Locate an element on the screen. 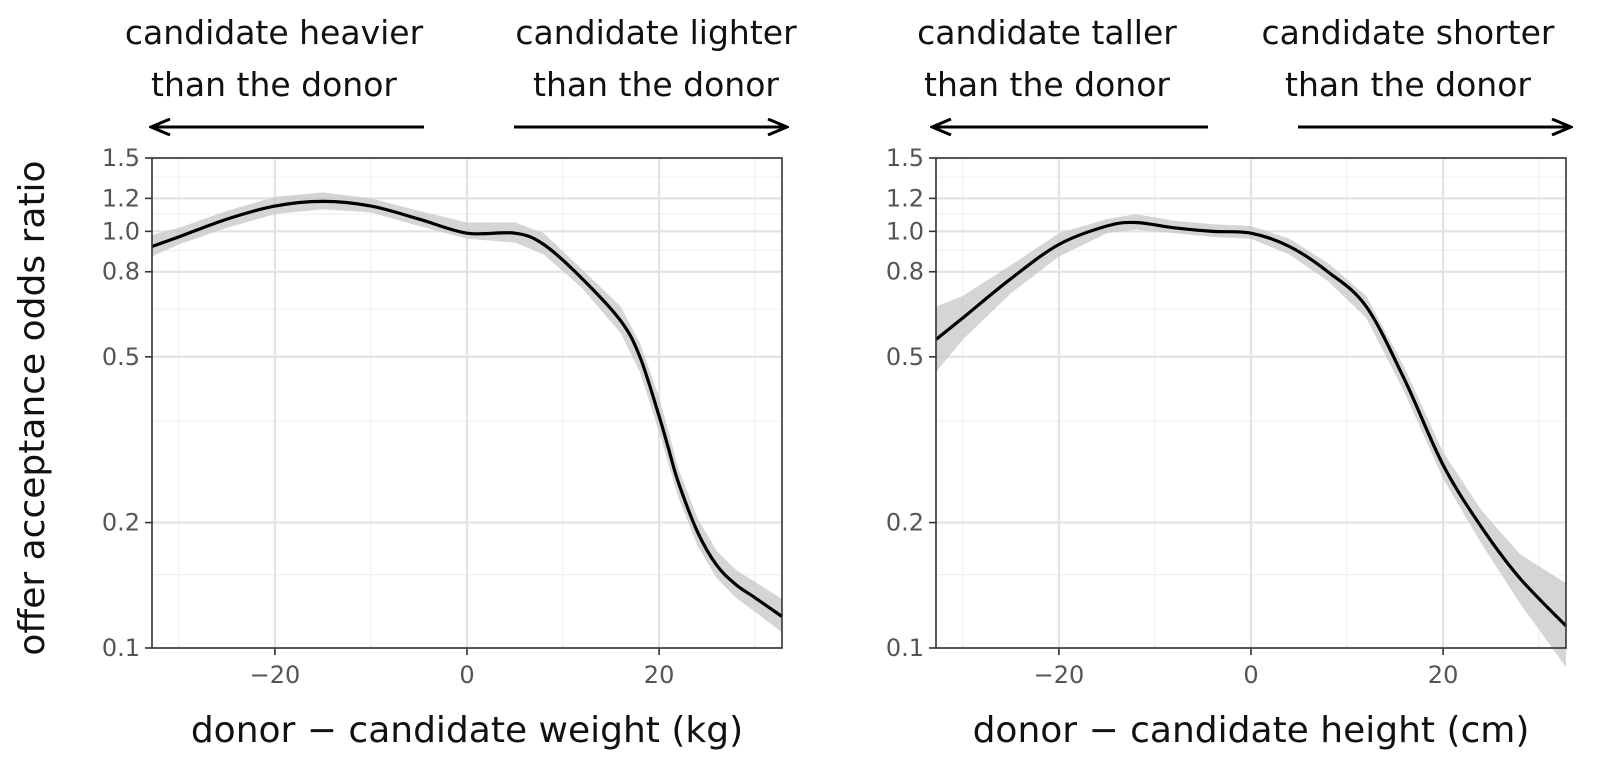  y-axis-label: offer acceptance odds ratio is located at coordinates (32, 407).